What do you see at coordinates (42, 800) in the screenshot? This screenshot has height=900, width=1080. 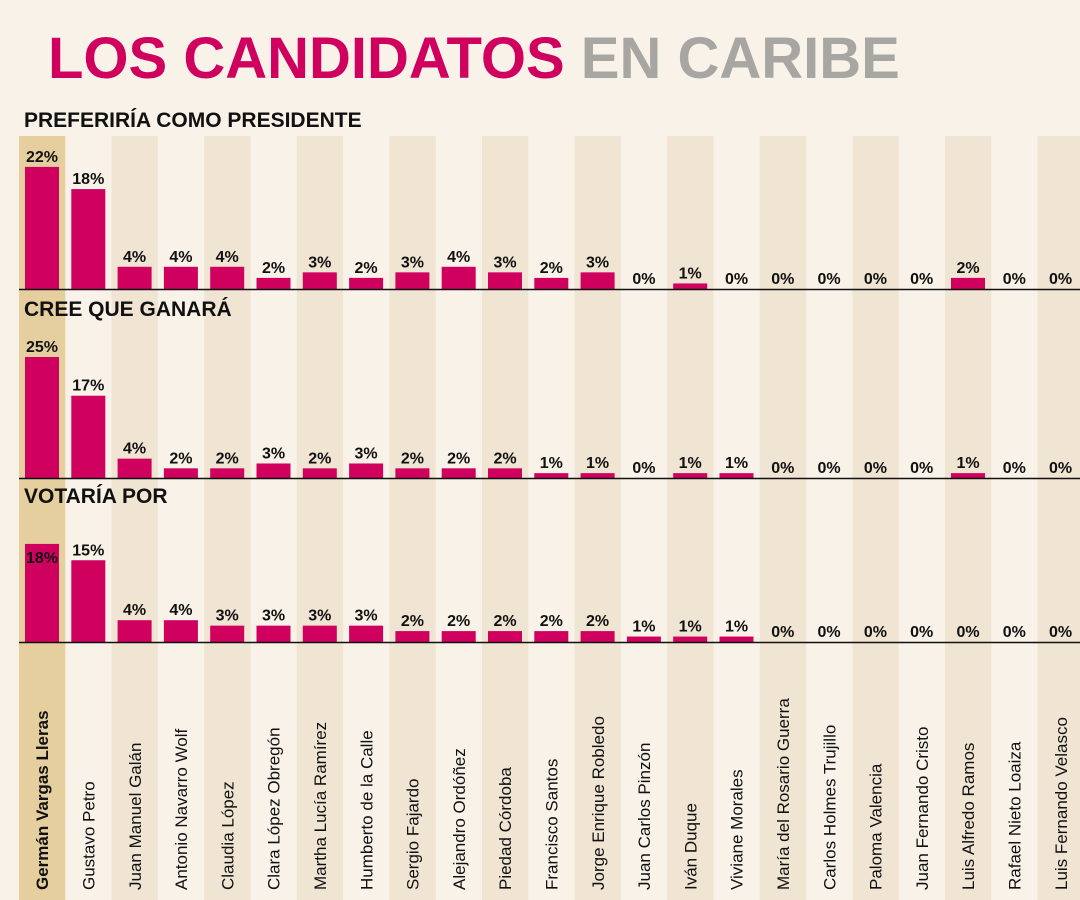 I see `category-label: Germán Vargas Lleras` at bounding box center [42, 800].